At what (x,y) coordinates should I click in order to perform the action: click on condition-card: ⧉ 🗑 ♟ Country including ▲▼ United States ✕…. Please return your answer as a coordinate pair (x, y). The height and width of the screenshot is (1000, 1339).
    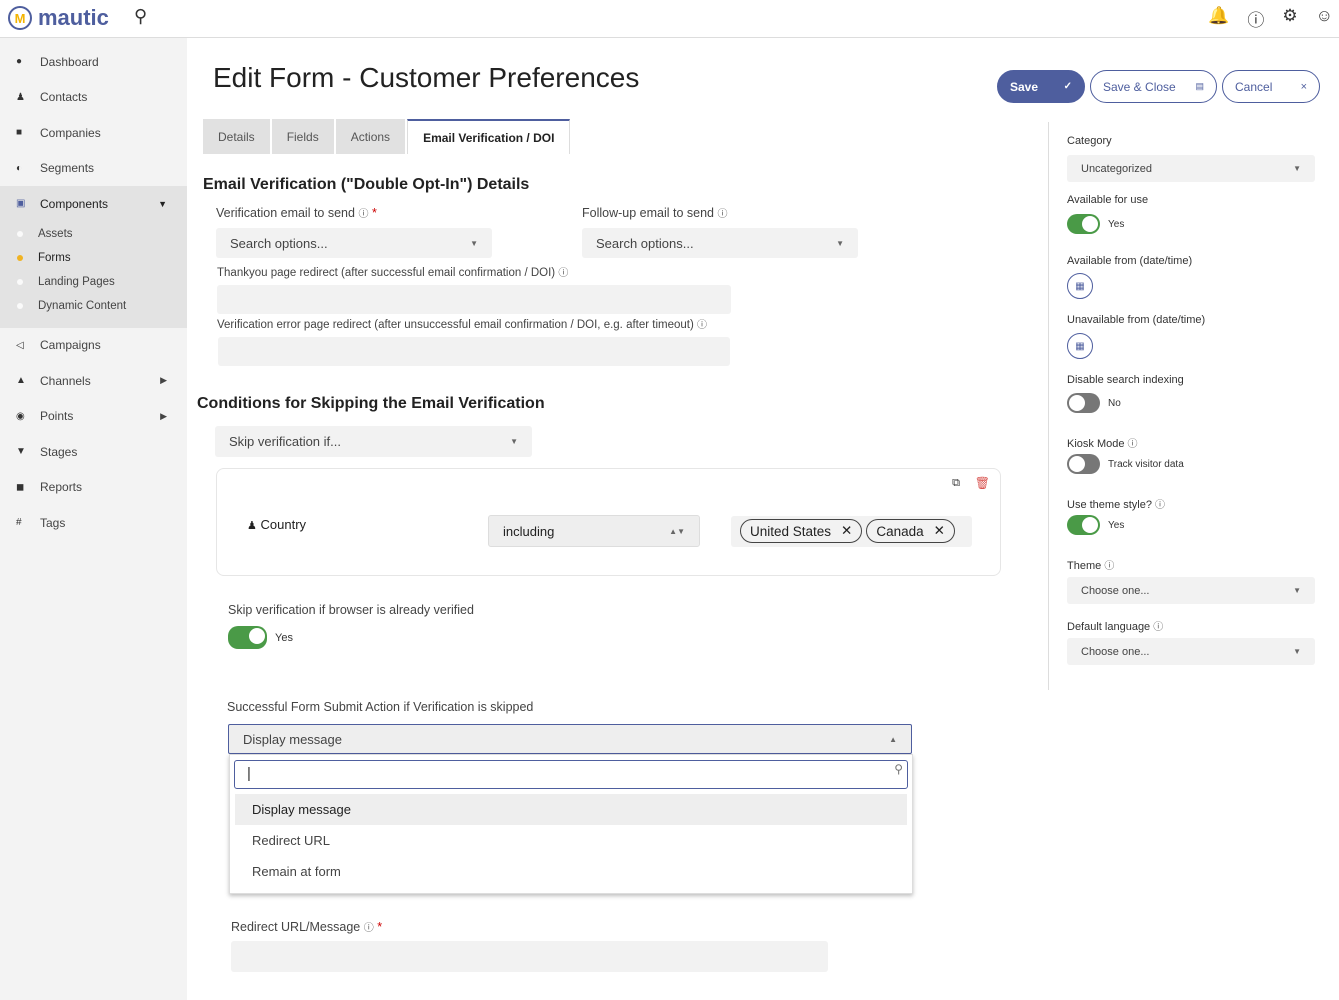
    Looking at the image, I should click on (608, 522).